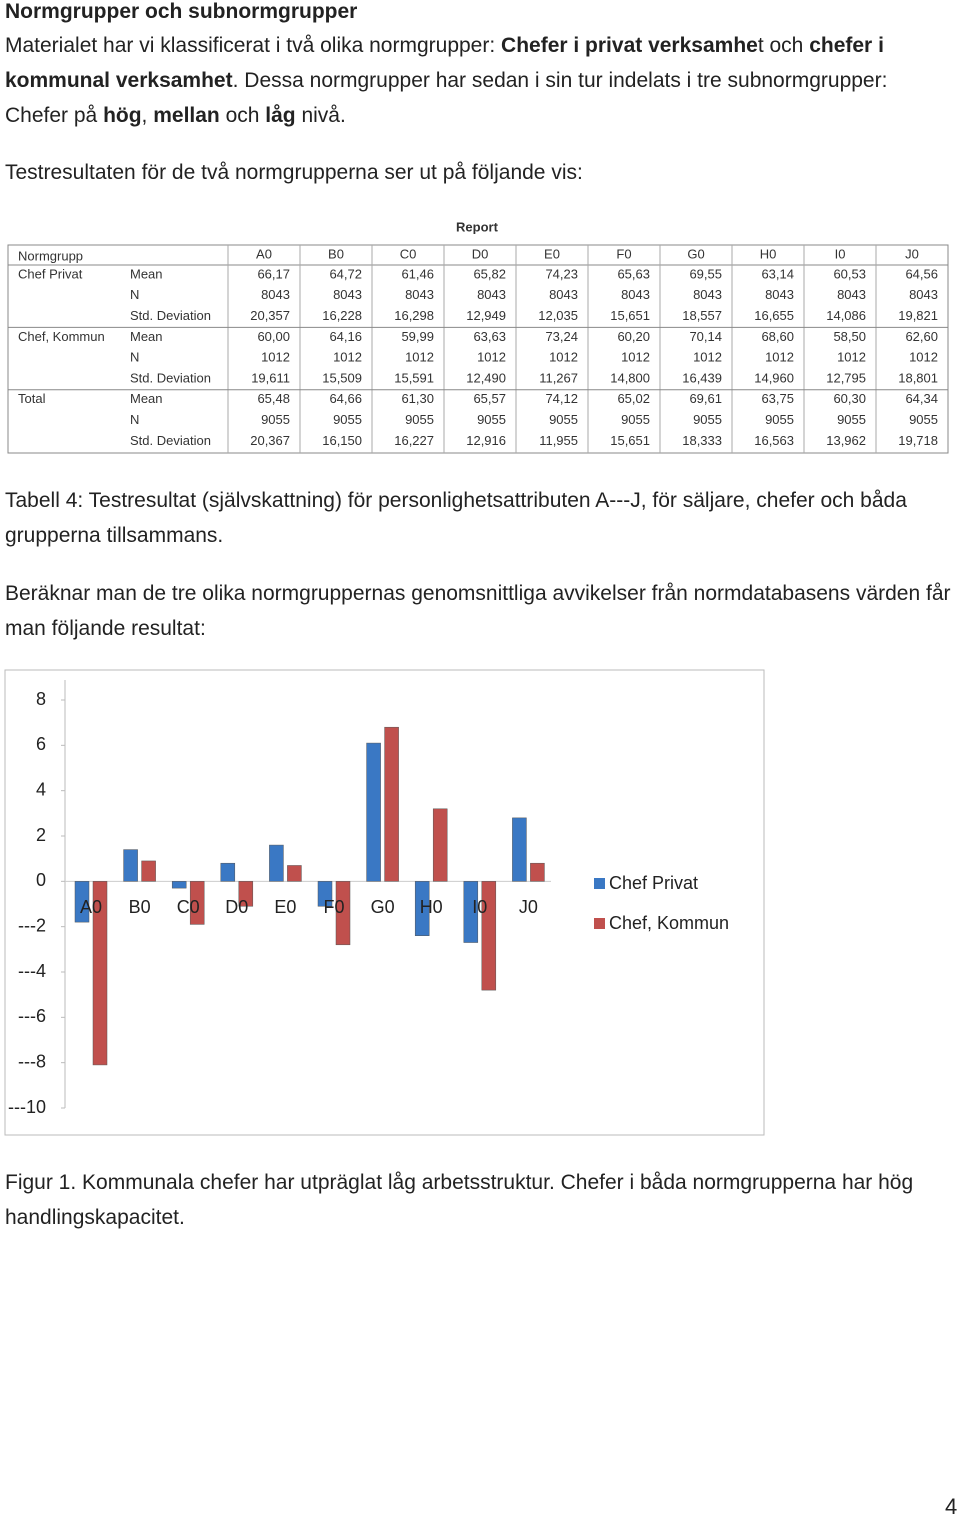  Describe the element at coordinates (270, 440) in the screenshot. I see `table-cell: 20,367` at that location.